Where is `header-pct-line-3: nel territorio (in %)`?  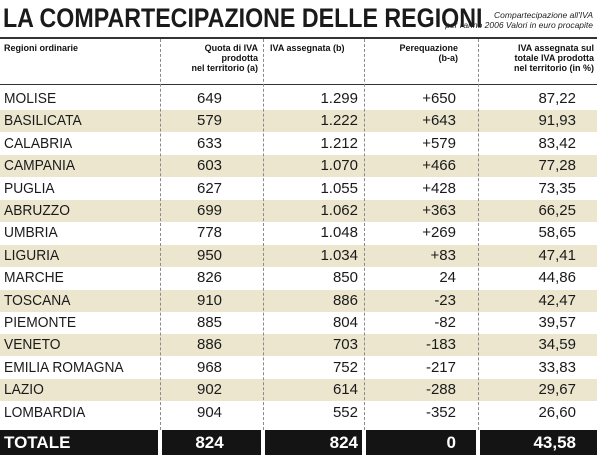 header-pct-line-3: nel territorio (in %) is located at coordinates (553, 68).